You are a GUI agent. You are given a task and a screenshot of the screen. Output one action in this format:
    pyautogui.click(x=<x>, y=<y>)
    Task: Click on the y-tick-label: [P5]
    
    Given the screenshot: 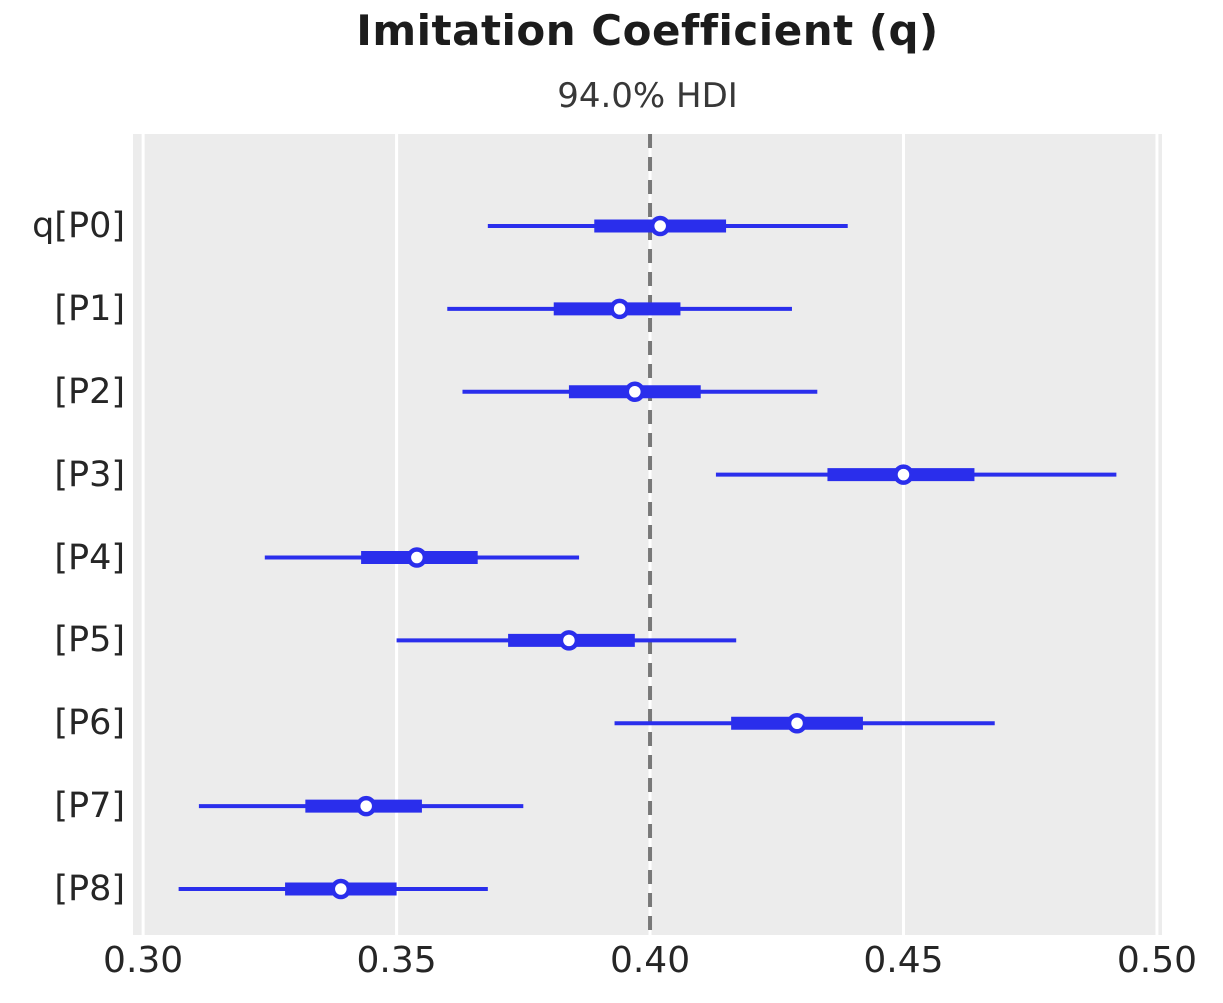 What is the action you would take?
    pyautogui.click(x=89, y=640)
    